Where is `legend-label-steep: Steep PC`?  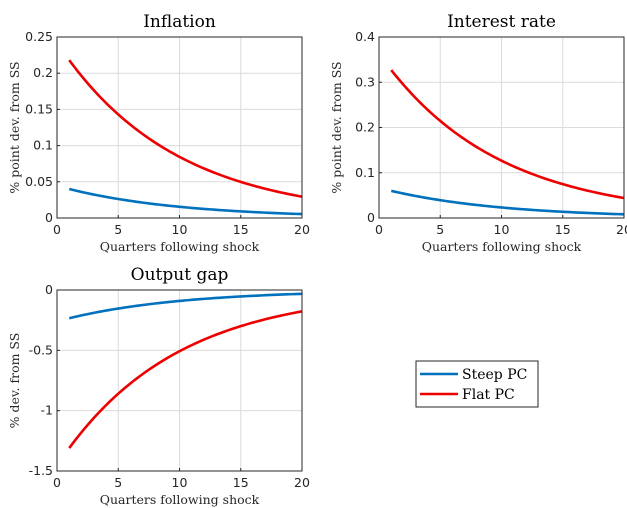
legend-label-steep: Steep PC is located at coordinates (494, 375).